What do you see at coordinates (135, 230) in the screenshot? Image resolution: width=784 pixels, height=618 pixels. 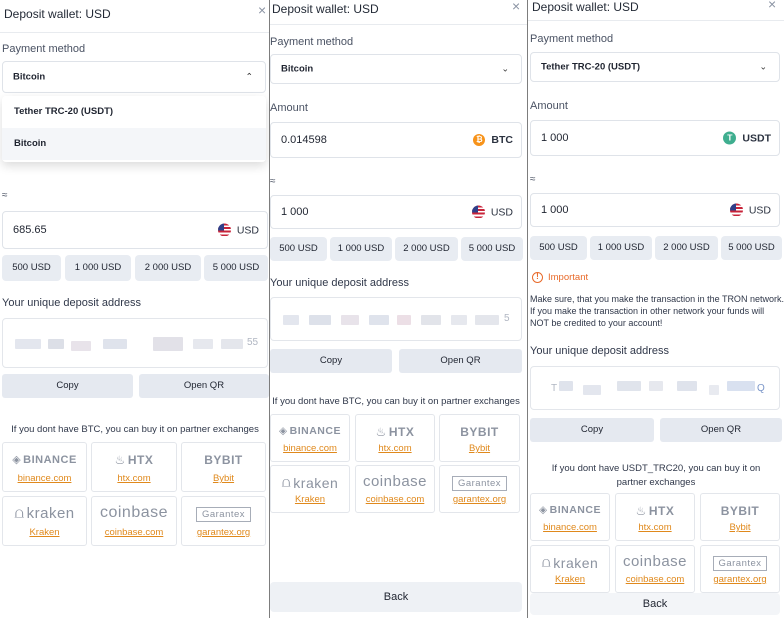 I see `fiat-amount-input: 685.65 USD` at bounding box center [135, 230].